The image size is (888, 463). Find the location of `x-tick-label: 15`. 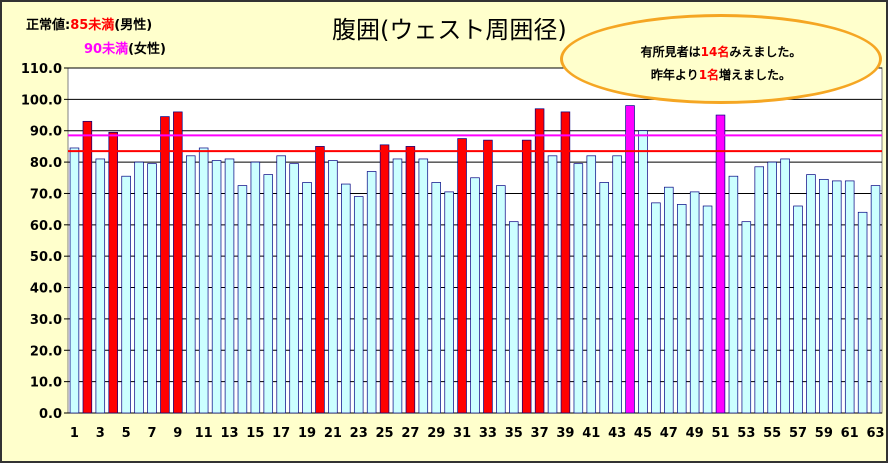

x-tick-label: 15 is located at coordinates (255, 433).